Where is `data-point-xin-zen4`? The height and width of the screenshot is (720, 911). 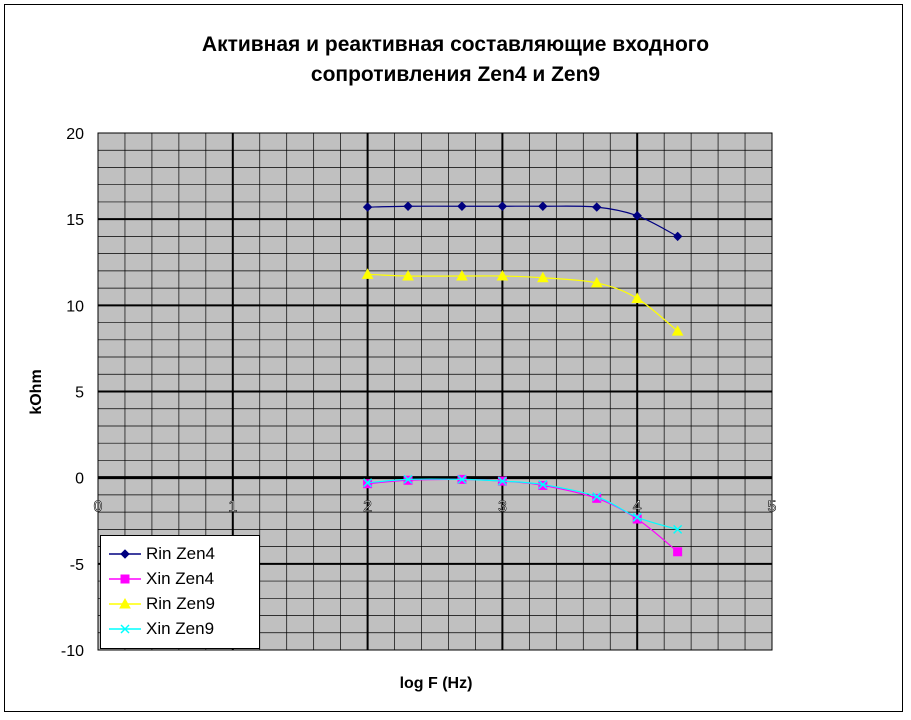
data-point-xin-zen4 is located at coordinates (678, 552).